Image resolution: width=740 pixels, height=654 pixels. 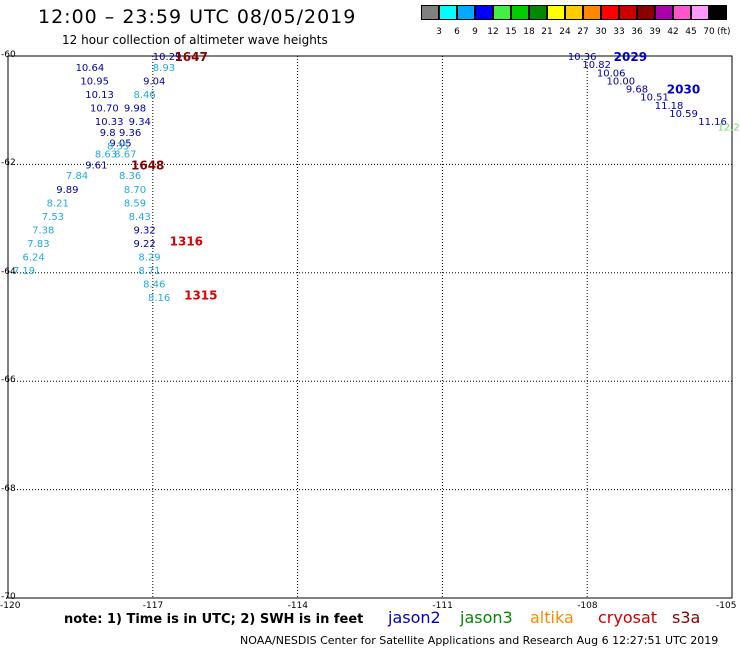 What do you see at coordinates (149, 271) in the screenshot?
I see `wave-height-value: 8.71` at bounding box center [149, 271].